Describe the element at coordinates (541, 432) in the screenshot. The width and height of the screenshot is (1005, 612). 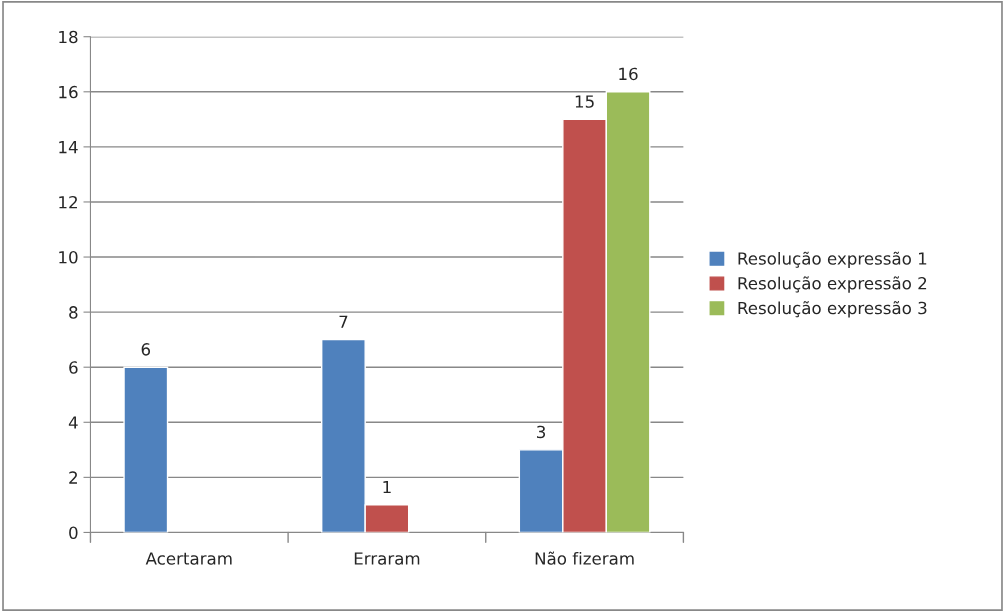
I see `data-label: 3` at that location.